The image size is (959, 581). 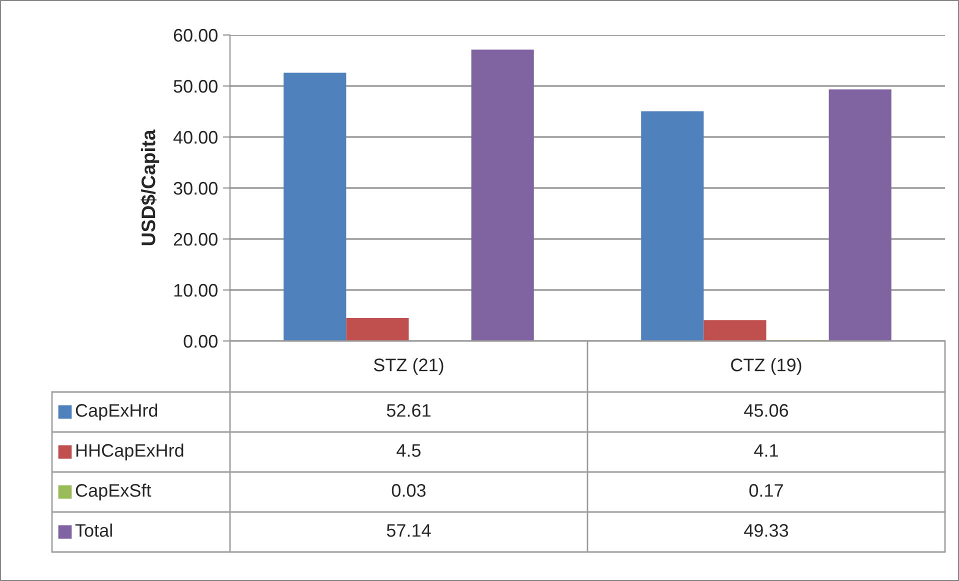 I want to click on legend-label: Total, so click(x=93, y=530).